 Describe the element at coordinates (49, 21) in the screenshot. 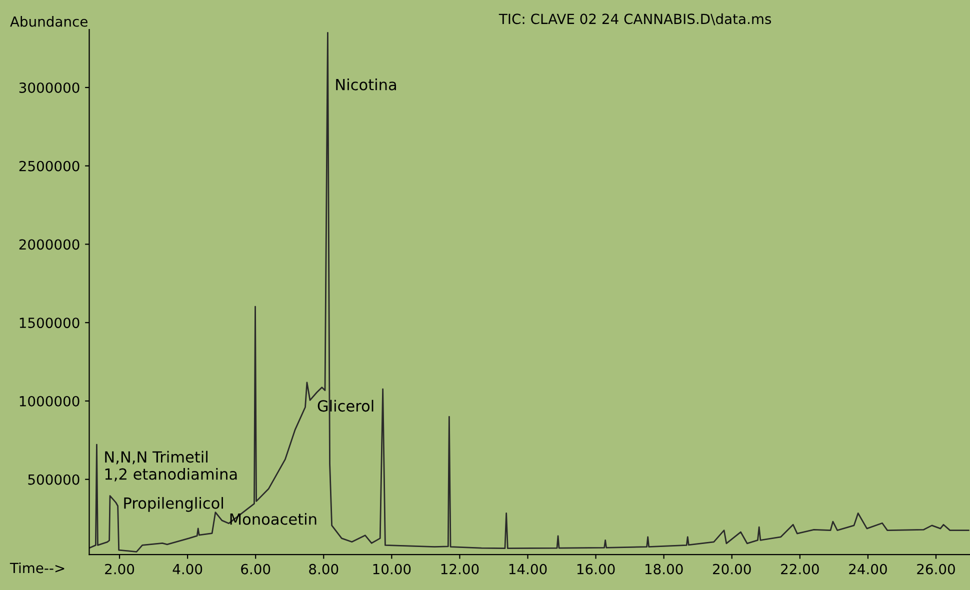

I see `y-axis-title: Abundance` at that location.